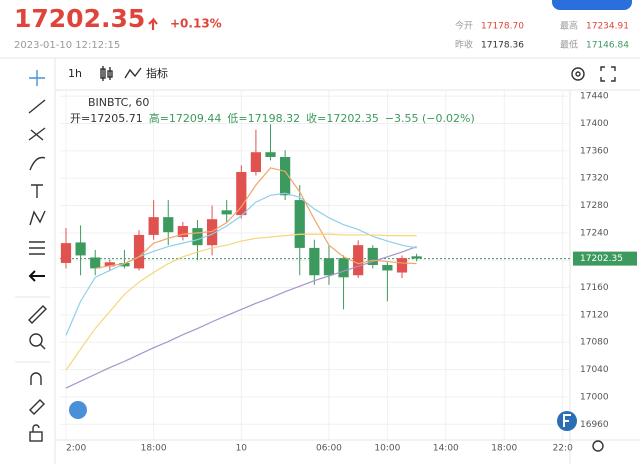 The height and width of the screenshot is (464, 640). What do you see at coordinates (133, 73) in the screenshot?
I see `indicator-icon` at bounding box center [133, 73].